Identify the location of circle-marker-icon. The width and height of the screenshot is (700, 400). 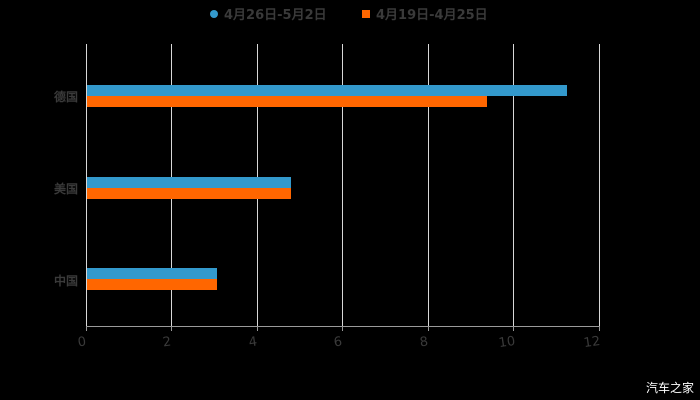
(214, 13).